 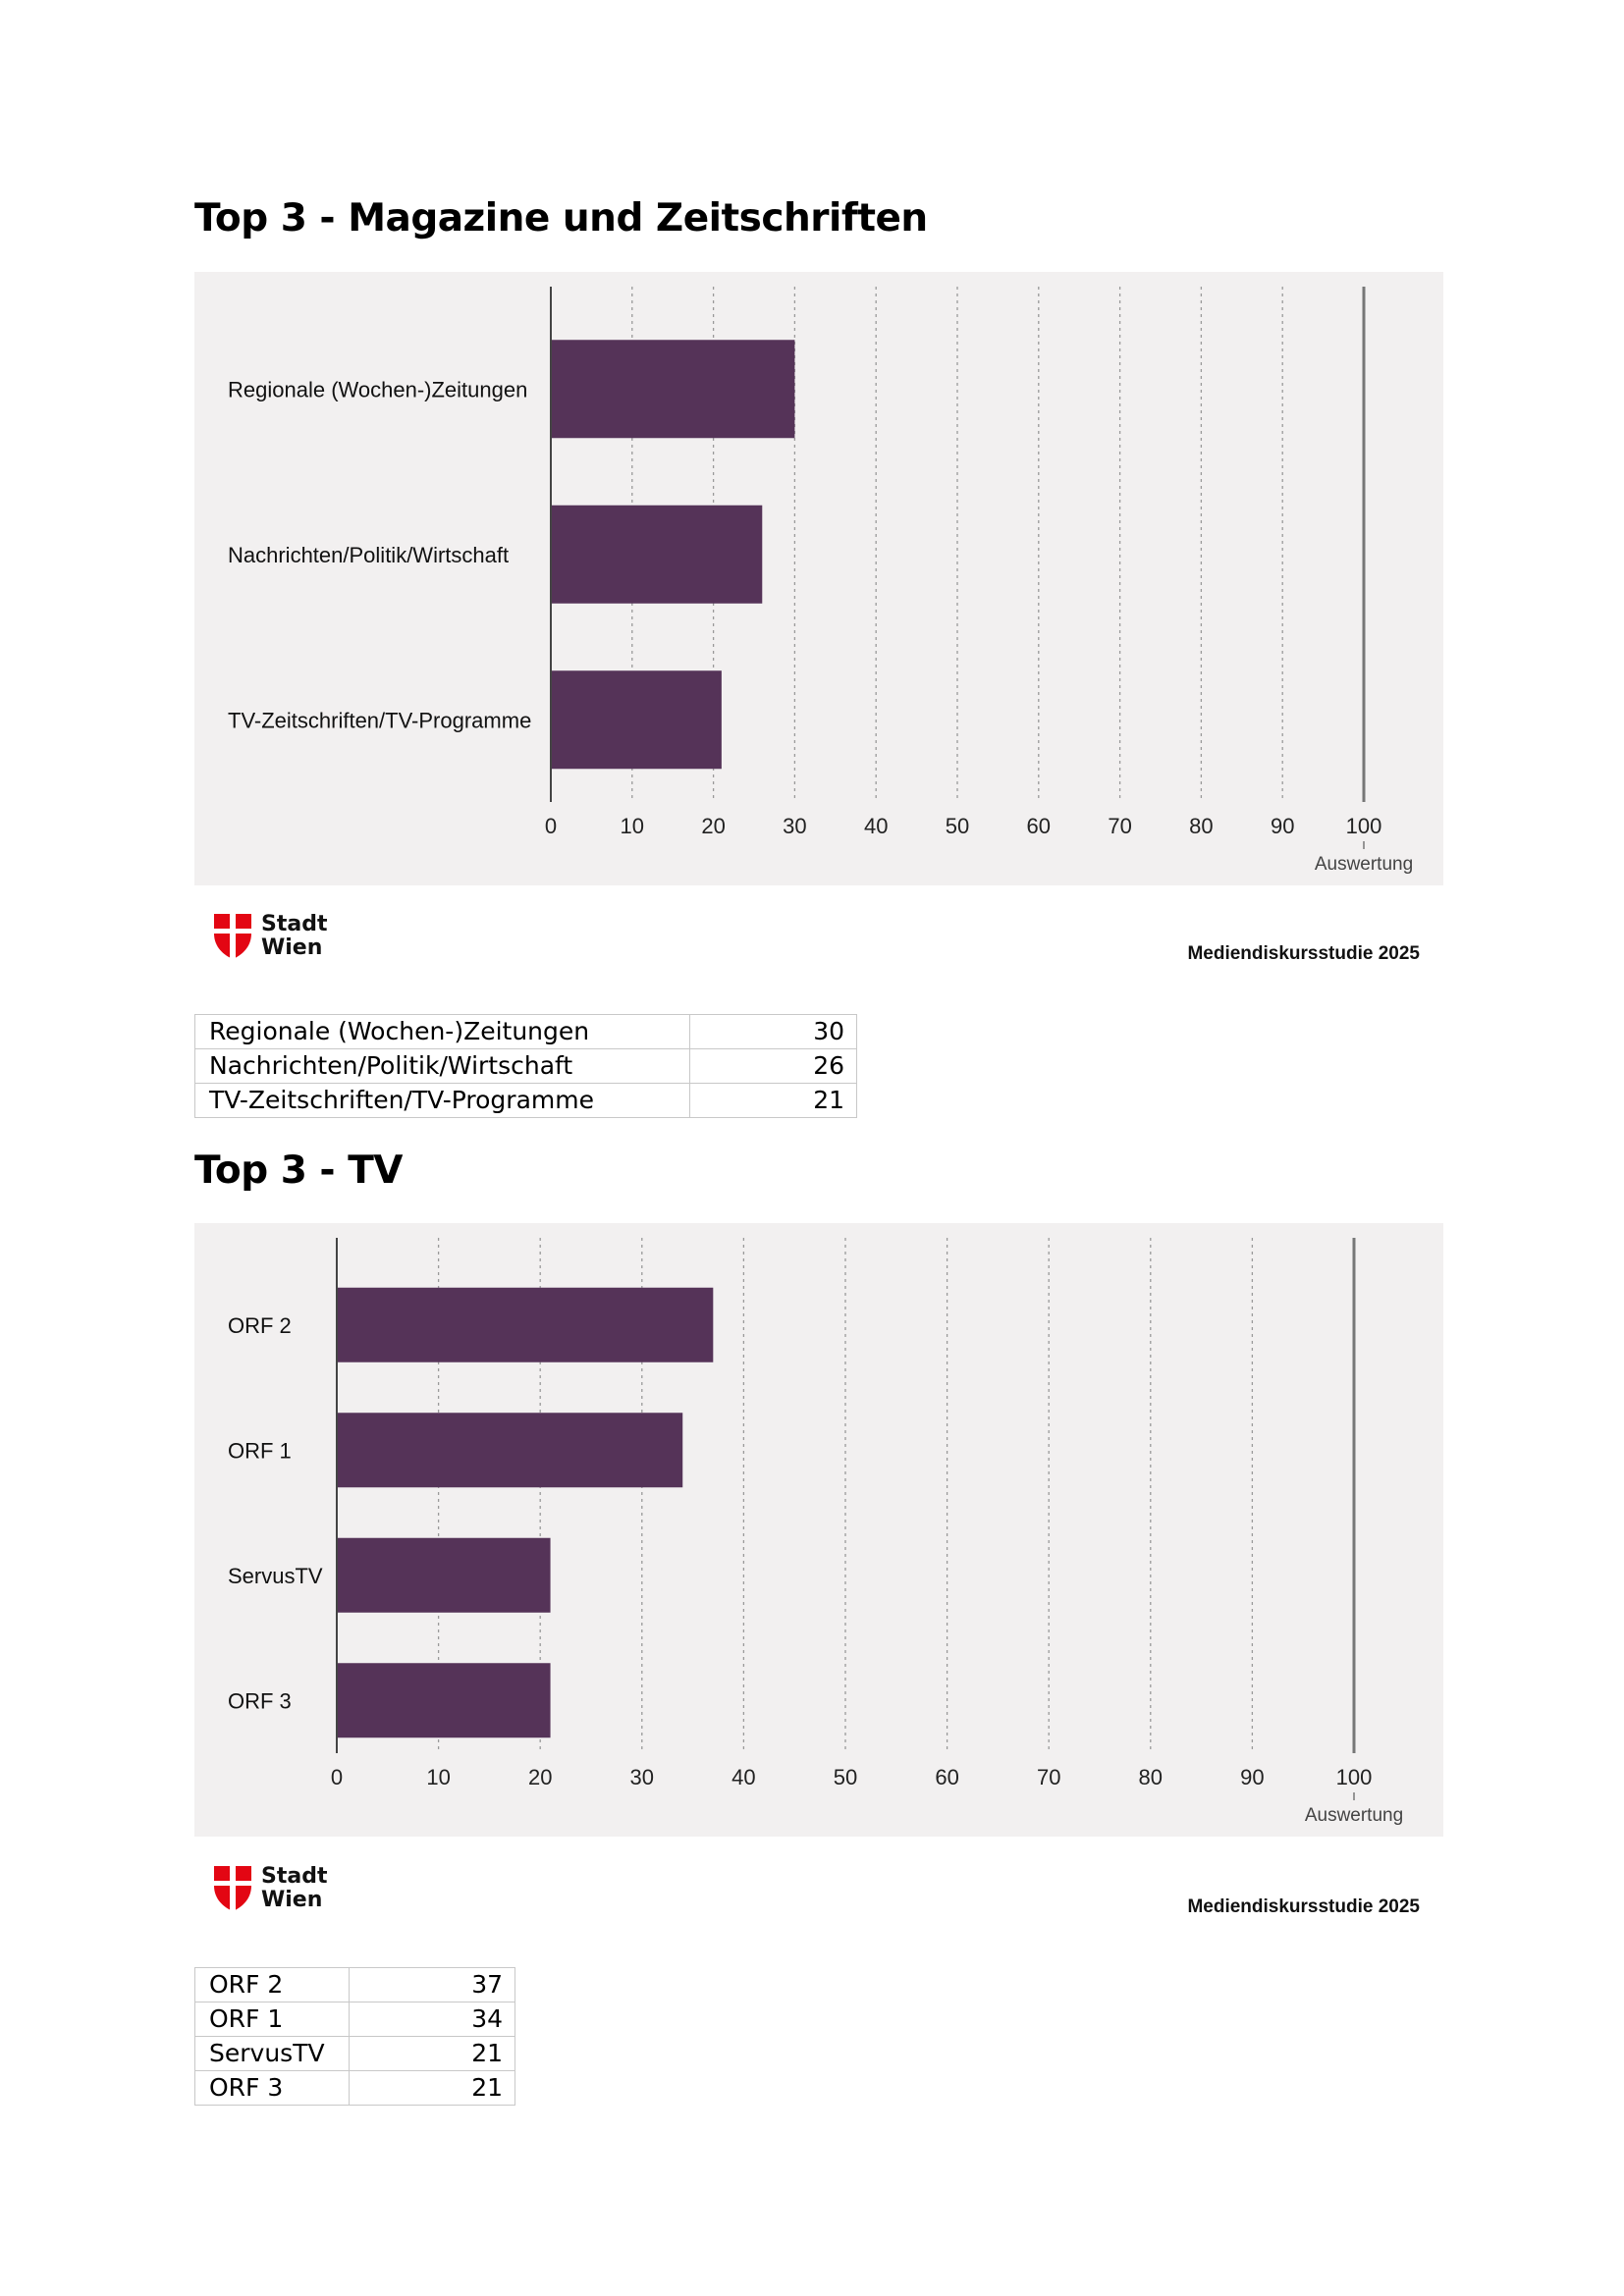 I want to click on table-row: ORF 1 34, so click(x=354, y=2020).